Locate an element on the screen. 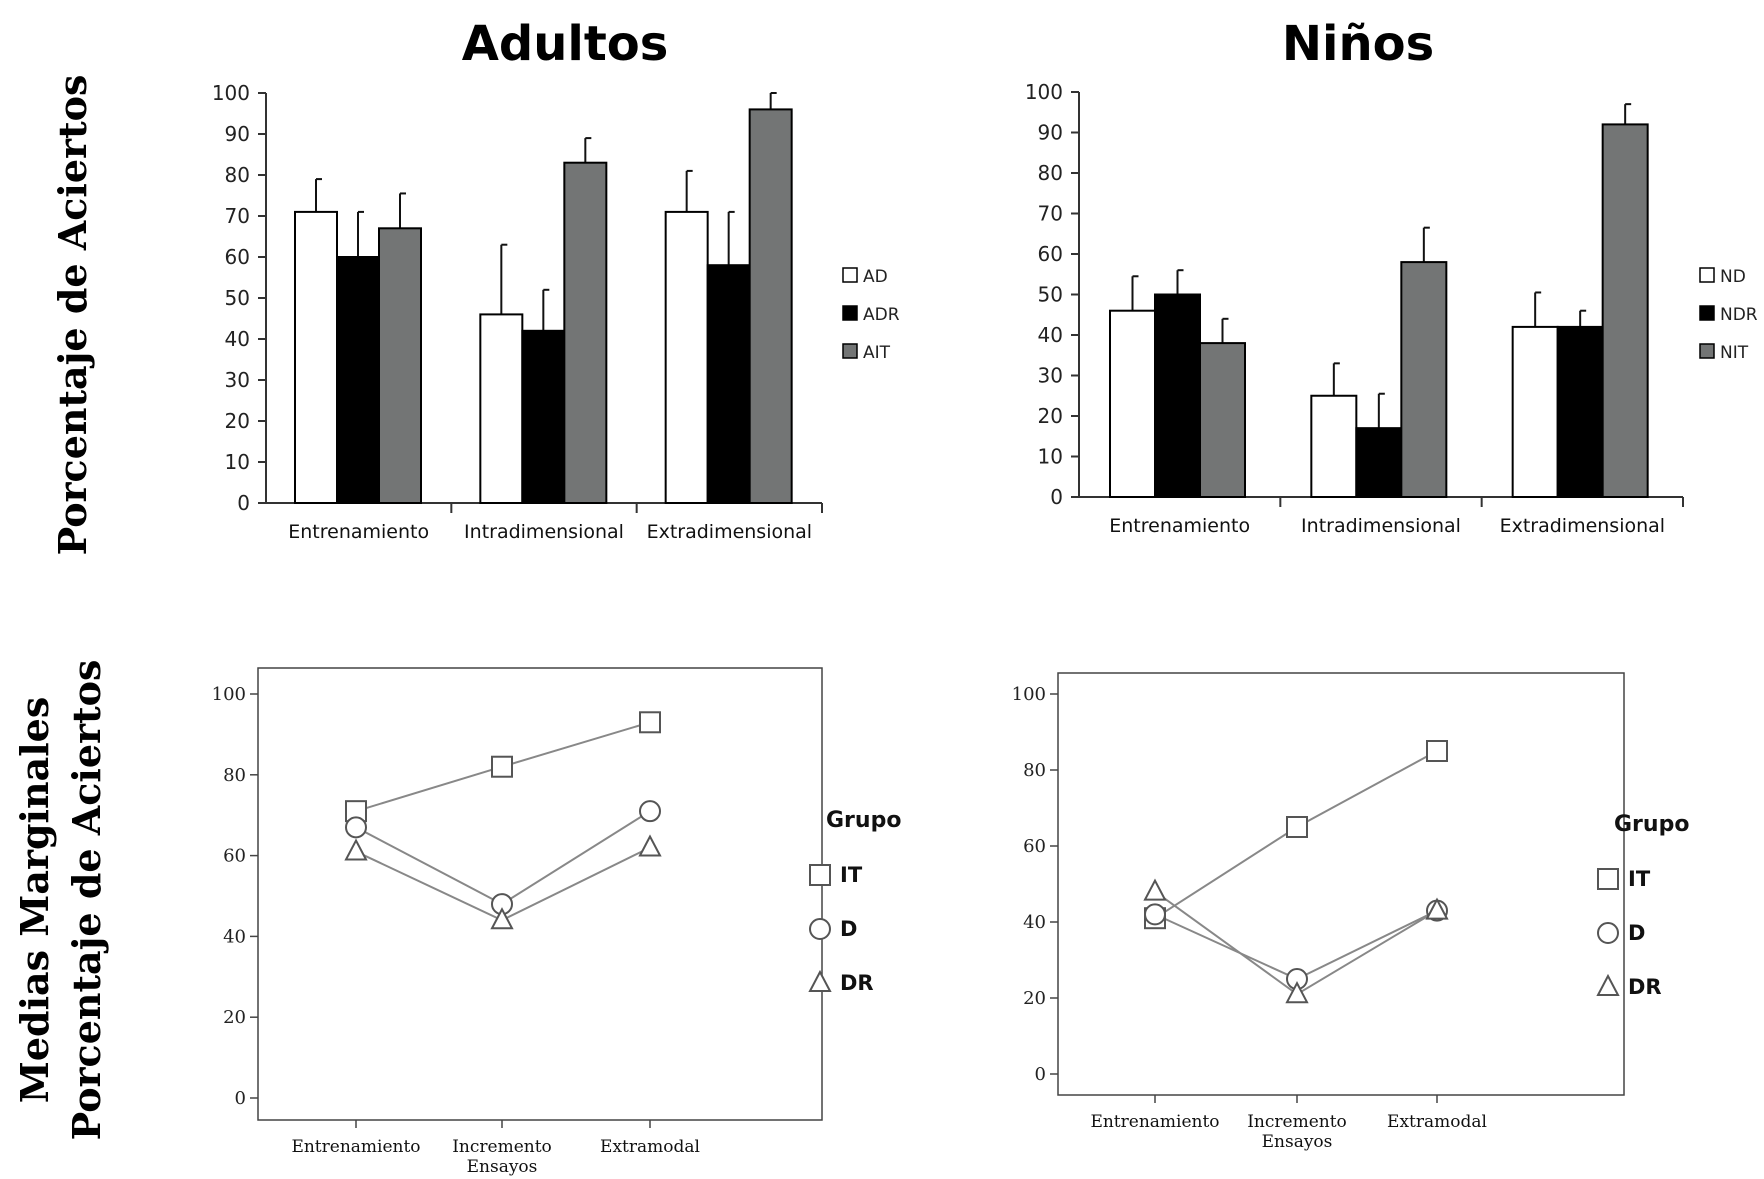 This screenshot has height=1179, width=1764. y-tick-label: 10 is located at coordinates (1050, 457).